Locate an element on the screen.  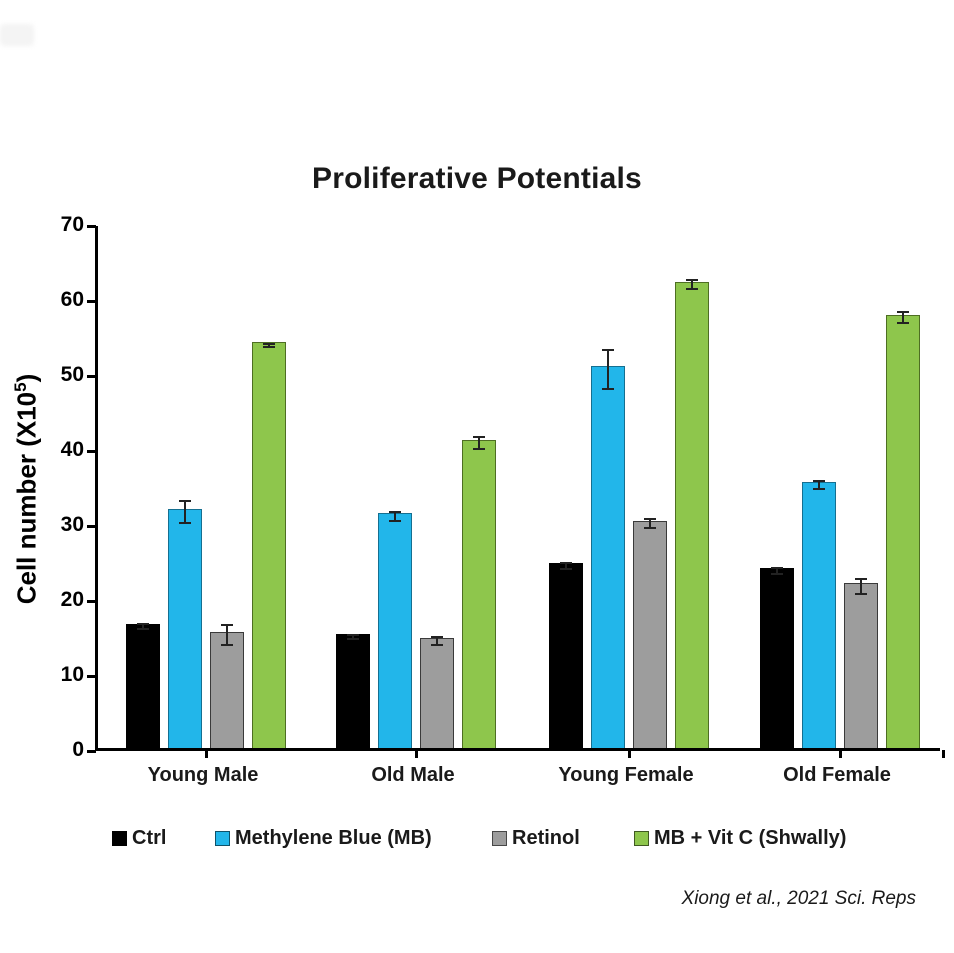
y-axis-tick-label: 30 is located at coordinates (72, 524).